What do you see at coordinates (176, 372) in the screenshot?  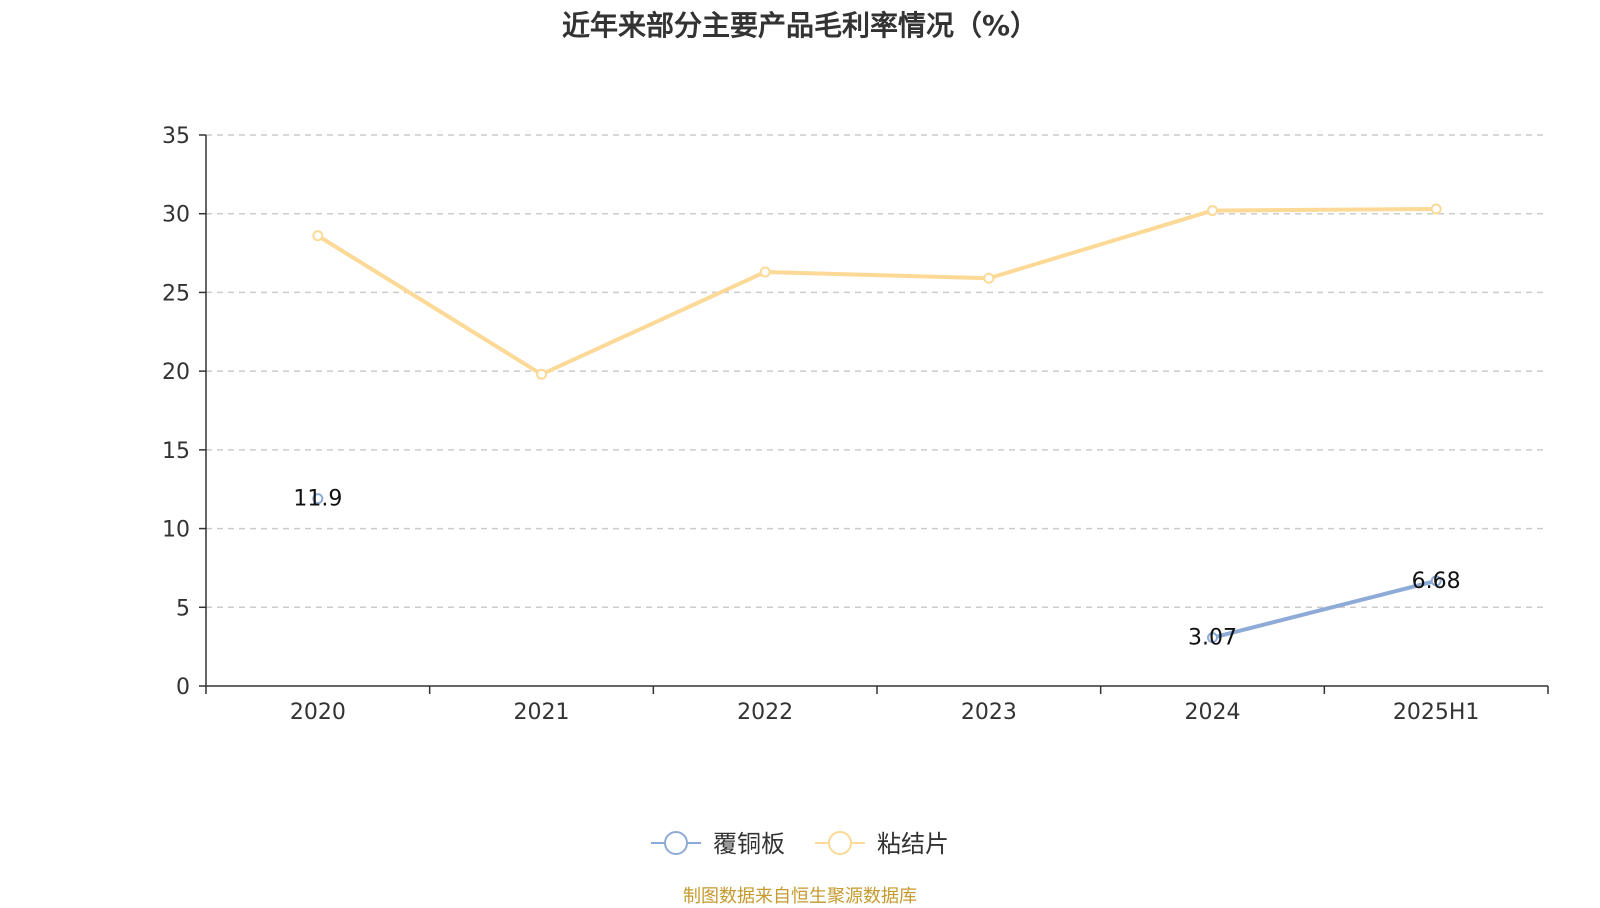 I see `y-tick-label: 20` at bounding box center [176, 372].